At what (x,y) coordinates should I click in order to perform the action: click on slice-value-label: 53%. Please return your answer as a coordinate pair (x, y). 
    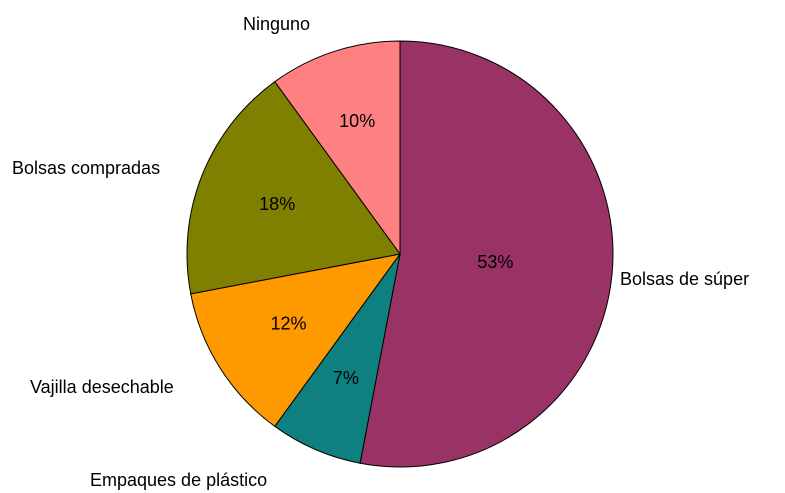
    Looking at the image, I should click on (495, 262).